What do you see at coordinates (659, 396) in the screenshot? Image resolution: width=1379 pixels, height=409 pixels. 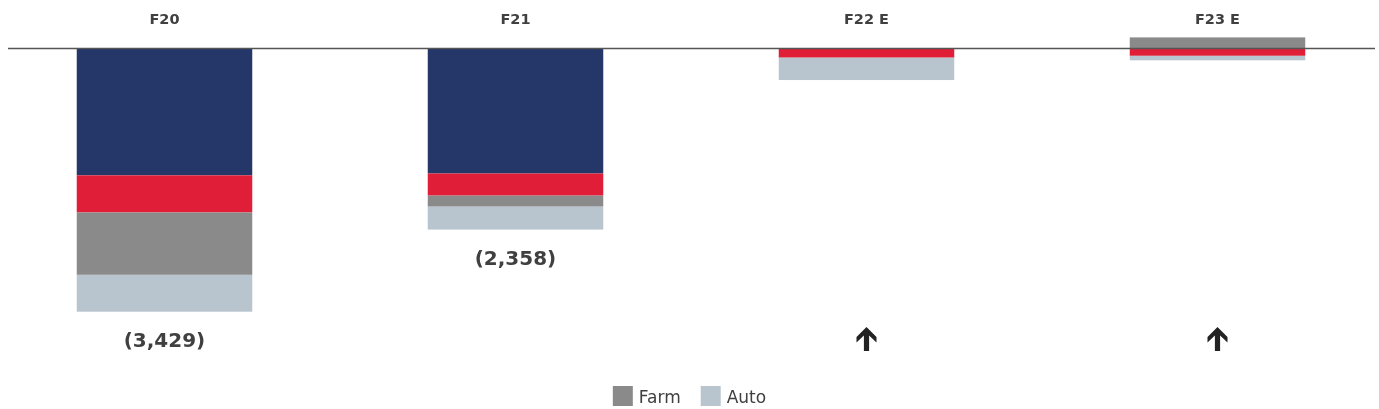 I see `legend-label: Farm` at bounding box center [659, 396].